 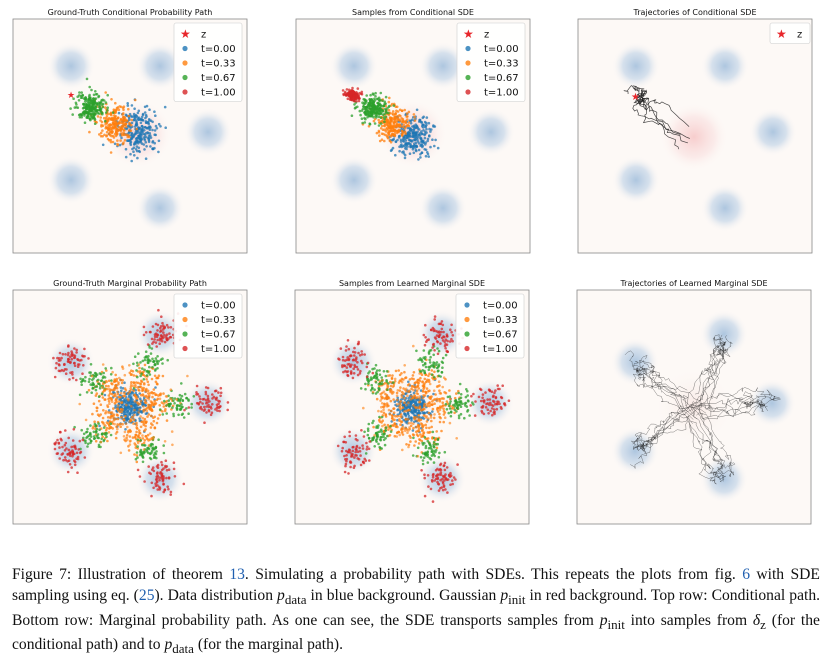 What do you see at coordinates (237, 574) in the screenshot?
I see `theorem-link: 13` at bounding box center [237, 574].